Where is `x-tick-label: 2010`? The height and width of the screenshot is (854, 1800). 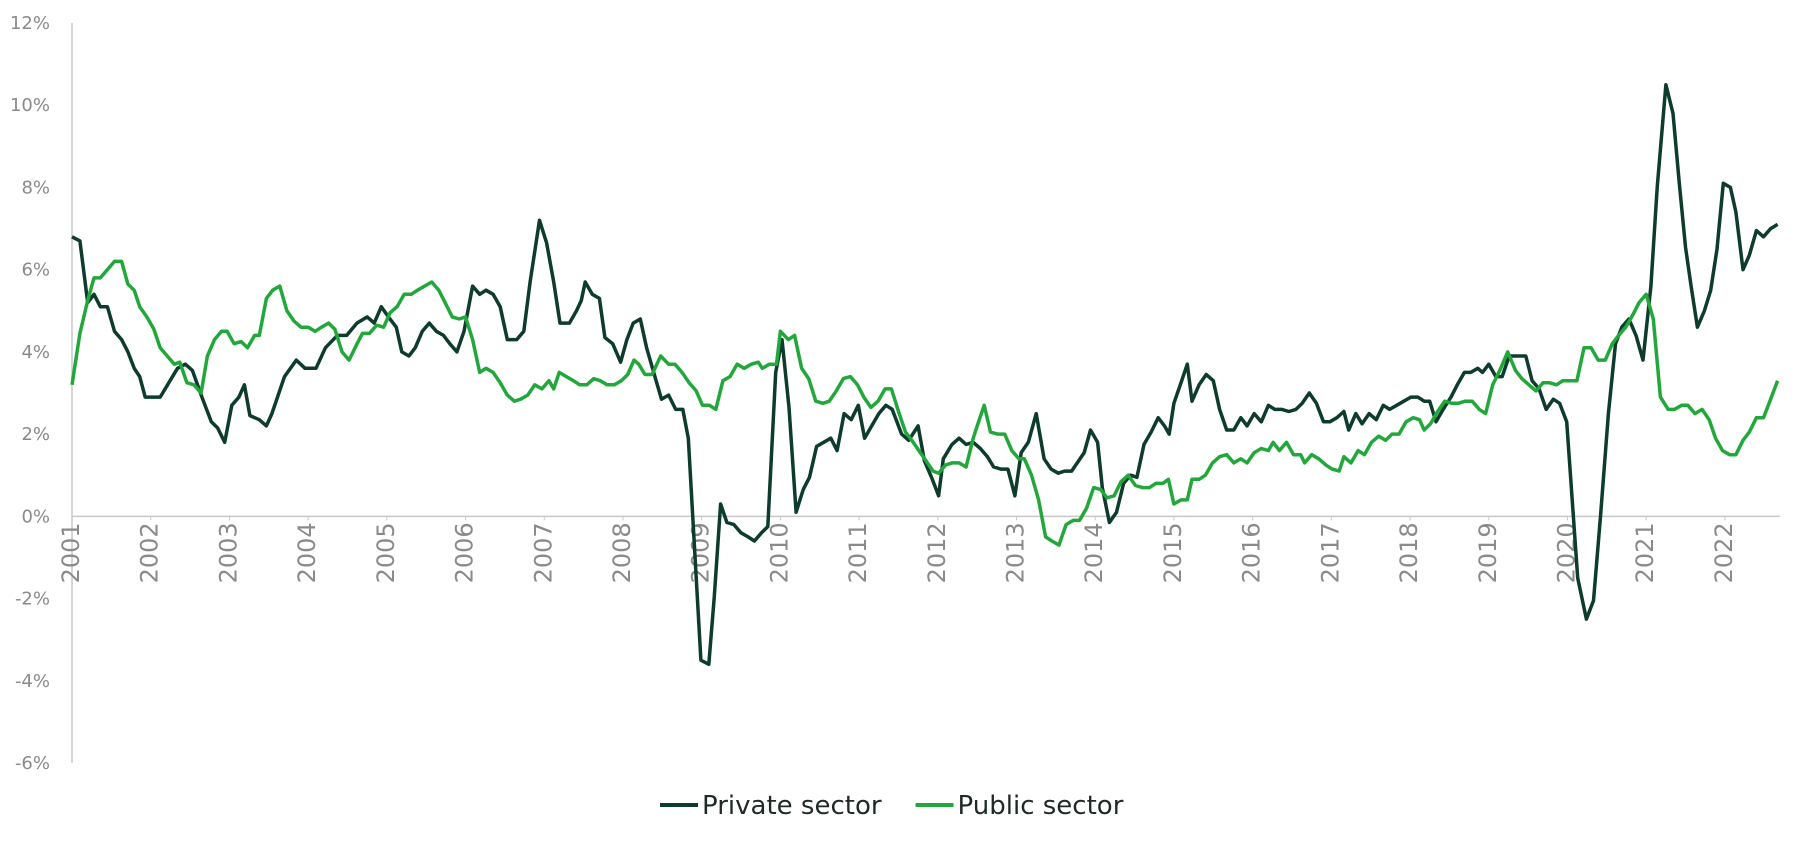 x-tick-label: 2010 is located at coordinates (779, 552).